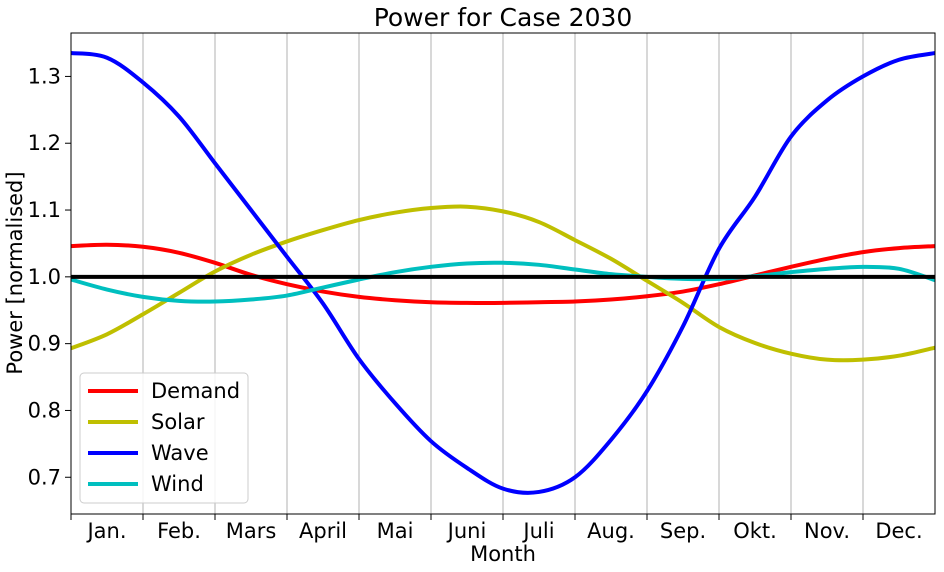 This screenshot has width=944, height=572. Describe the element at coordinates (537, 531) in the screenshot. I see `x-tick-label: Juli` at that location.